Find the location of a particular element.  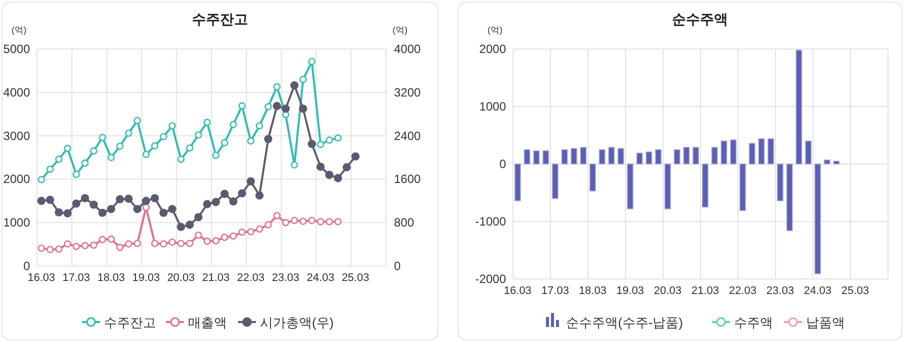

legend-label: 납품액 is located at coordinates (825, 322).